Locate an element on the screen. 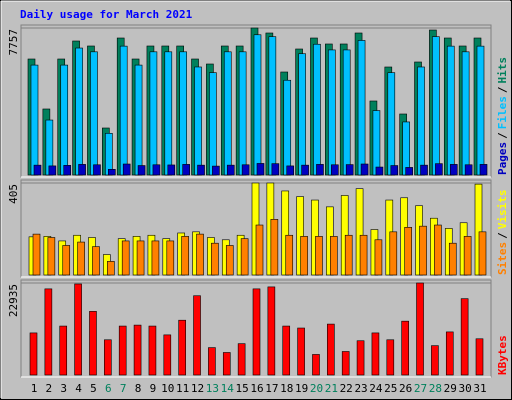 The image size is (512, 400). chart-title: Daily usage for March 2021 is located at coordinates (106, 14).